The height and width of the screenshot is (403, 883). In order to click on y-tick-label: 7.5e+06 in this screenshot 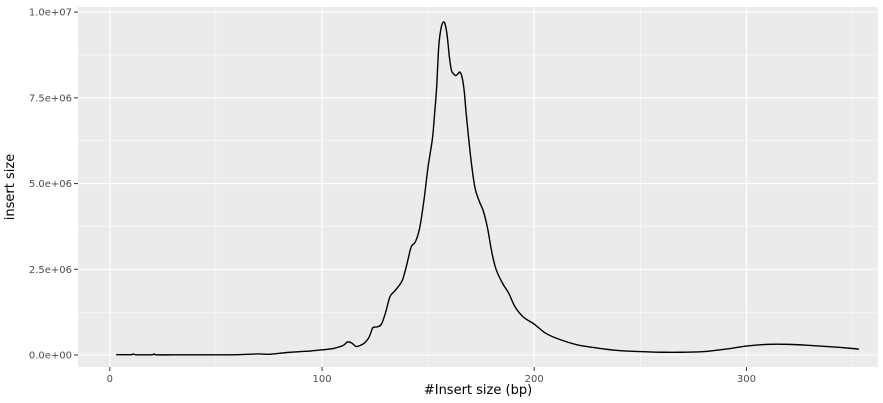, I will do `click(50, 98)`.